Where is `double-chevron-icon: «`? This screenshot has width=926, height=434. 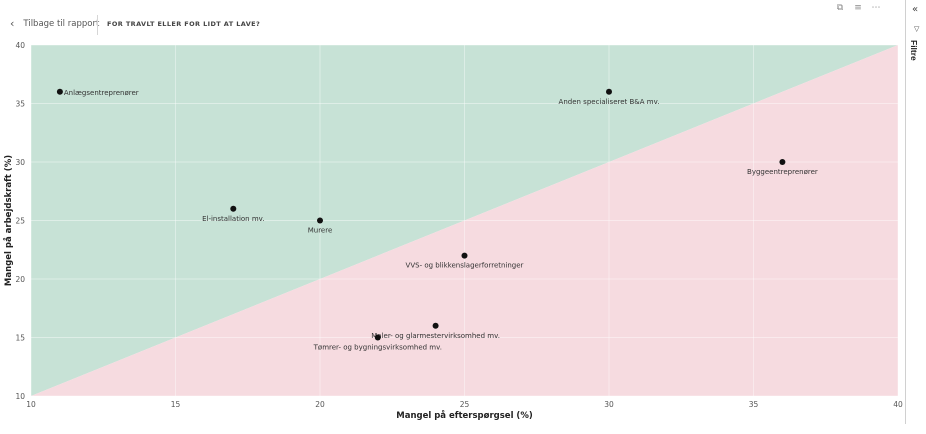
double-chevron-icon: « is located at coordinates (915, 9).